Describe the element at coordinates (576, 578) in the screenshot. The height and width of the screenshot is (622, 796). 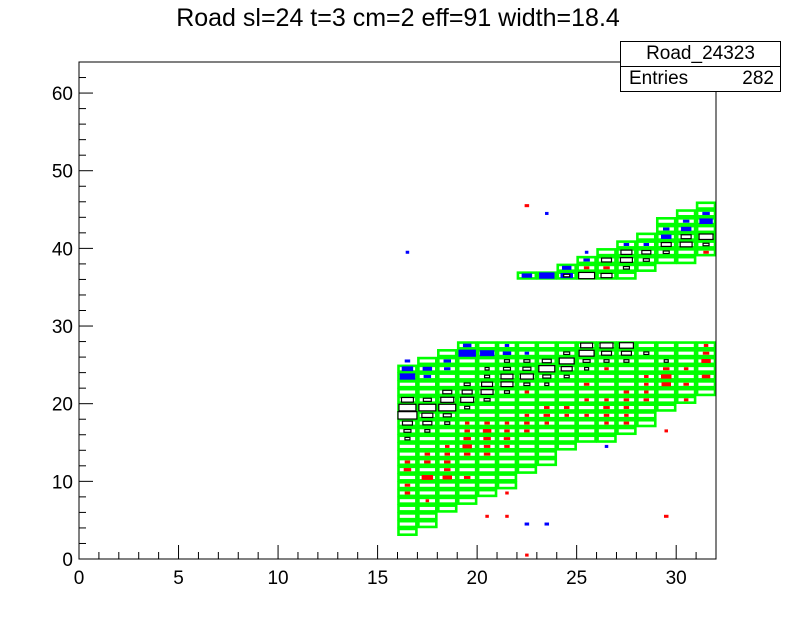
I see `x-tick-label: 25` at that location.